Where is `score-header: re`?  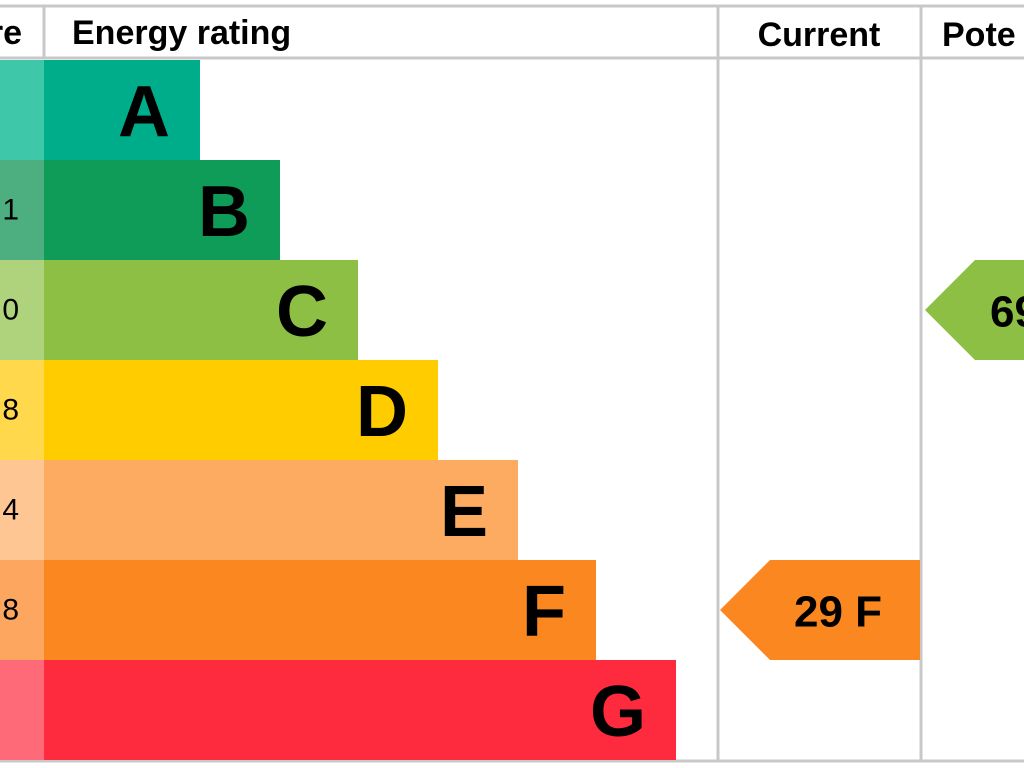 score-header: re is located at coordinates (11, 33).